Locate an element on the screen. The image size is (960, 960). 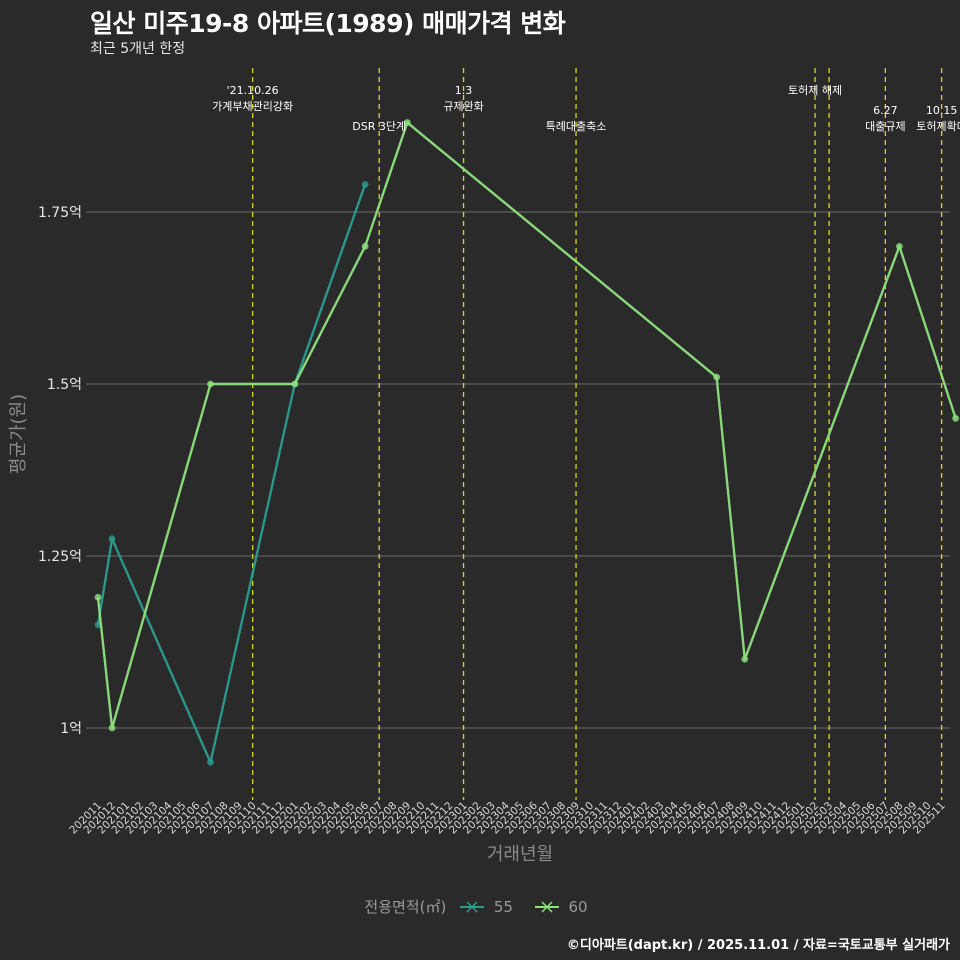
event-label: 1.3 is located at coordinates (464, 90).